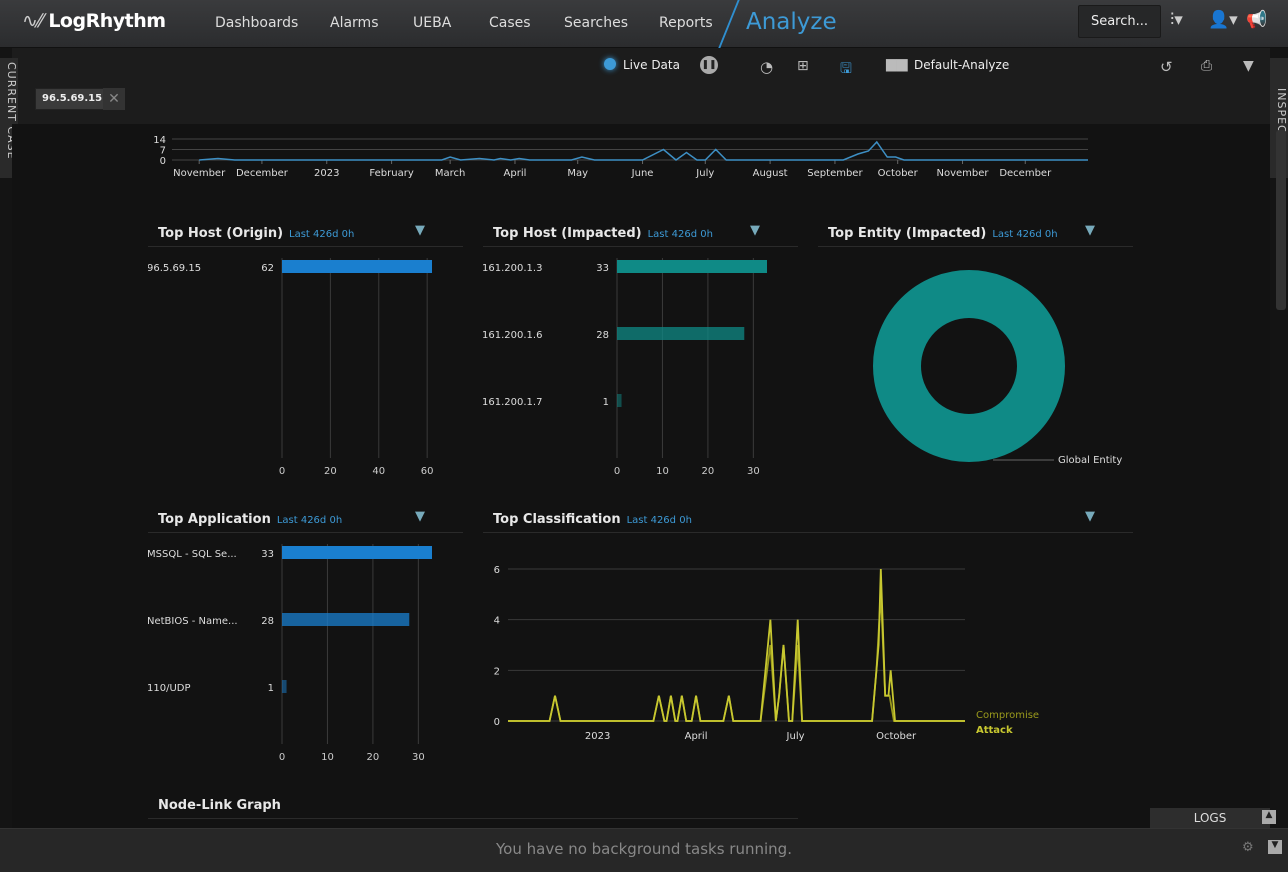 Image resolution: width=1288 pixels, height=872 pixels. I want to click on pause-icon: ❚❚, so click(709, 65).